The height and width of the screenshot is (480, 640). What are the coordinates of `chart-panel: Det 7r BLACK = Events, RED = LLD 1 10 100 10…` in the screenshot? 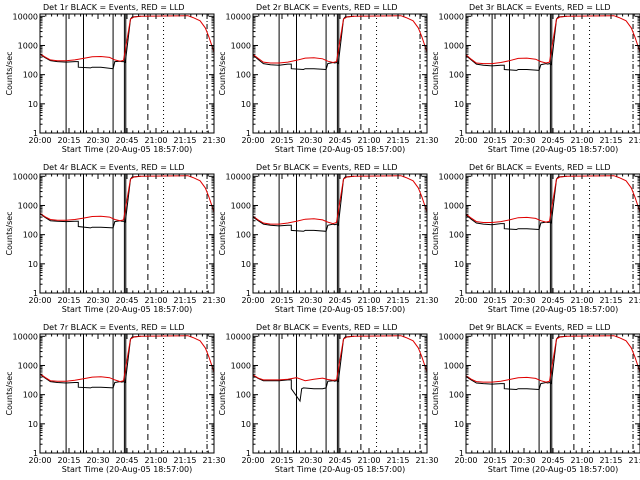 It's located at (115, 398).